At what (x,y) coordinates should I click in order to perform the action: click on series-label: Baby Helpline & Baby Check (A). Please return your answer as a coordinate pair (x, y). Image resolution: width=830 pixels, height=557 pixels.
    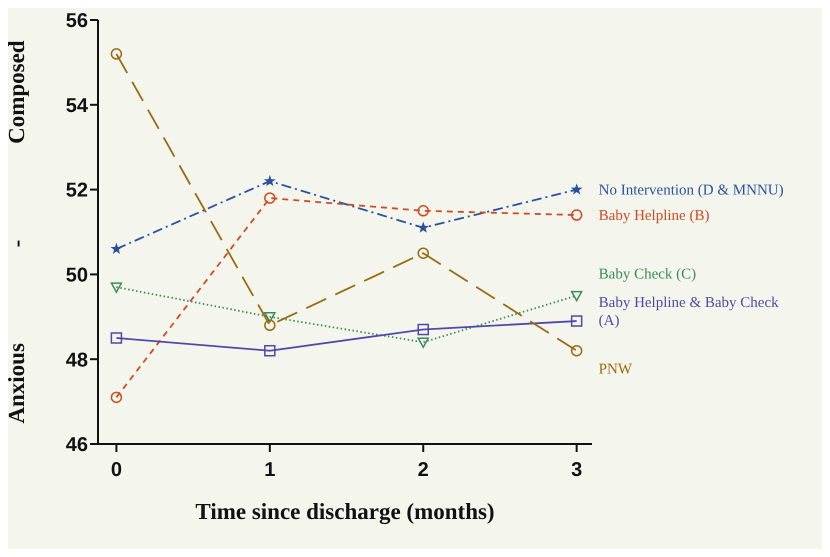
    Looking at the image, I should click on (689, 312).